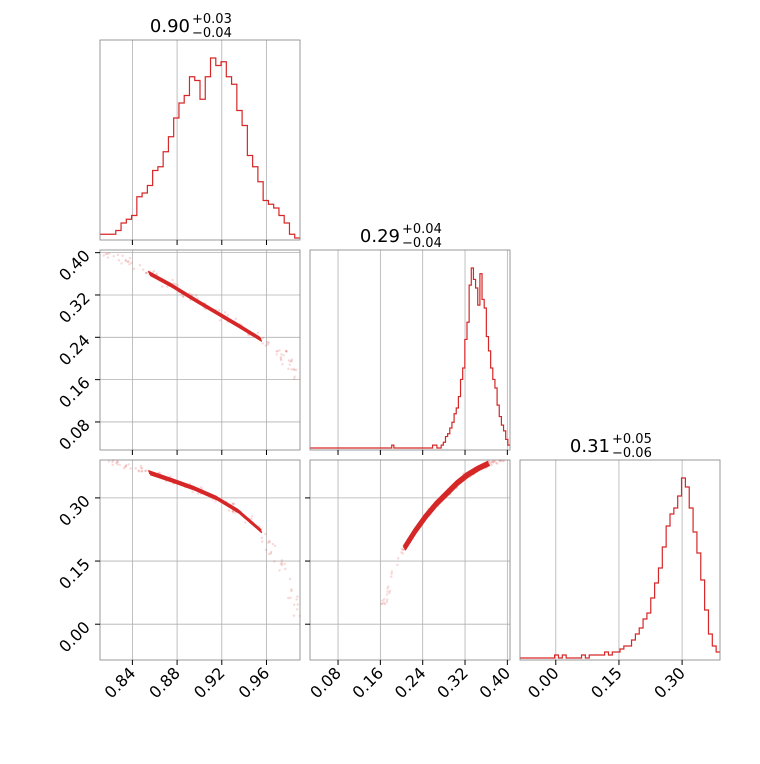 Image resolution: width=760 pixels, height=764 pixels. I want to click on x-tick-label: 0.08, so click(325, 682).